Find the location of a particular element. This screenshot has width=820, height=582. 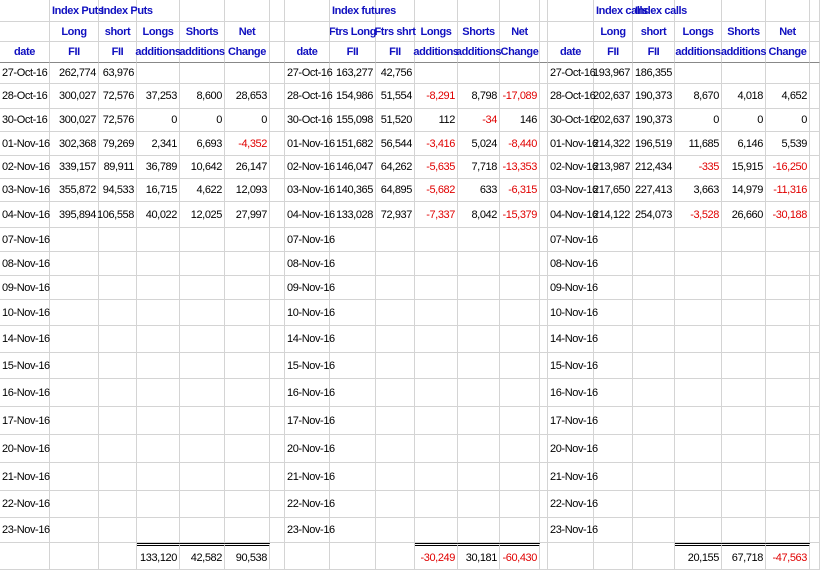

value-cell: 28,653 is located at coordinates (247, 96).